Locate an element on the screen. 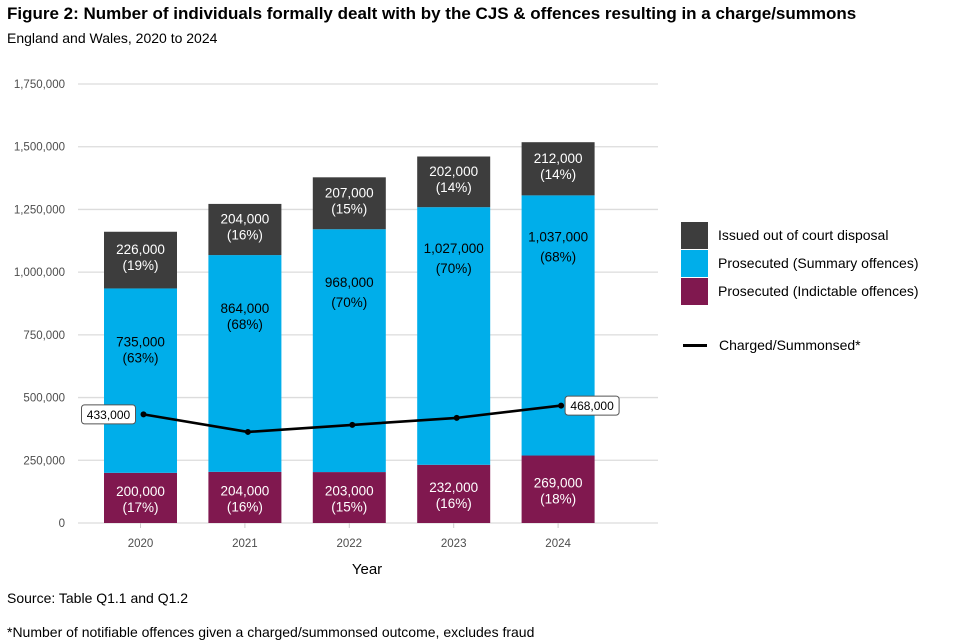 This screenshot has height=640, width=960. bar-percent-label: (19%) is located at coordinates (140, 265).